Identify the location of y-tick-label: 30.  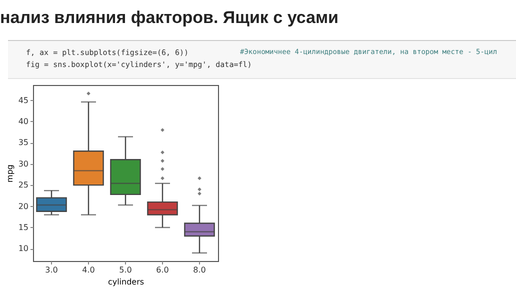
(23, 163).